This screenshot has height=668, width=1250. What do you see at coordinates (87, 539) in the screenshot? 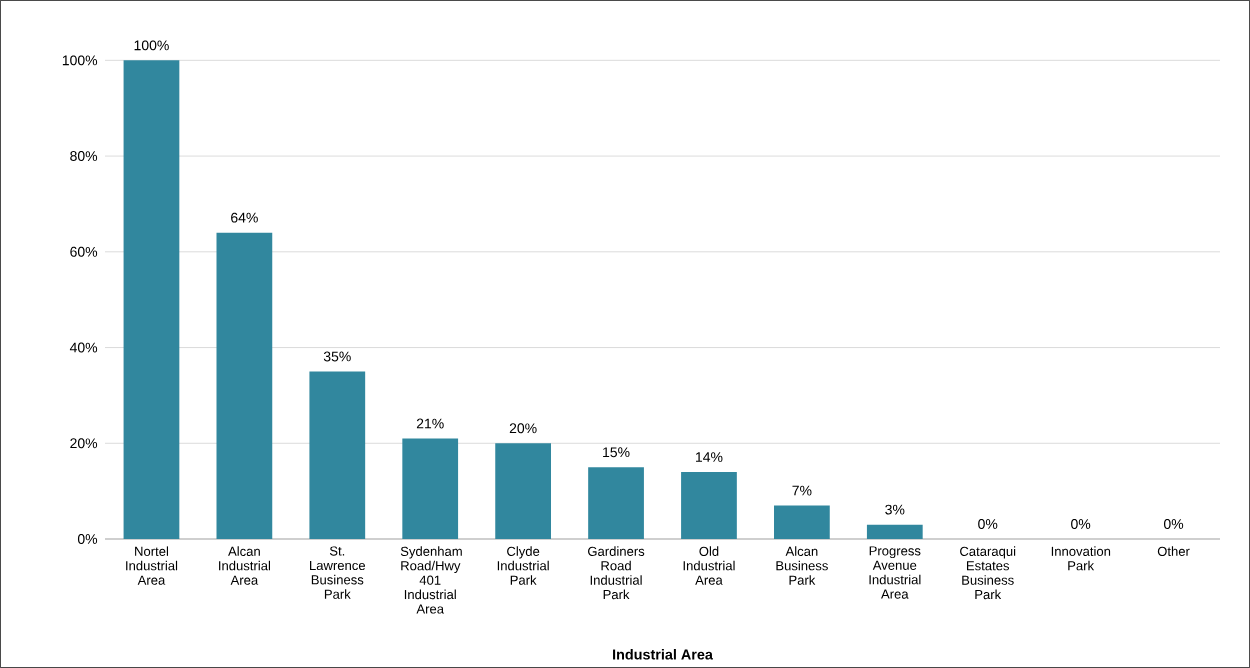
I see `y-tick-label: 0%` at bounding box center [87, 539].